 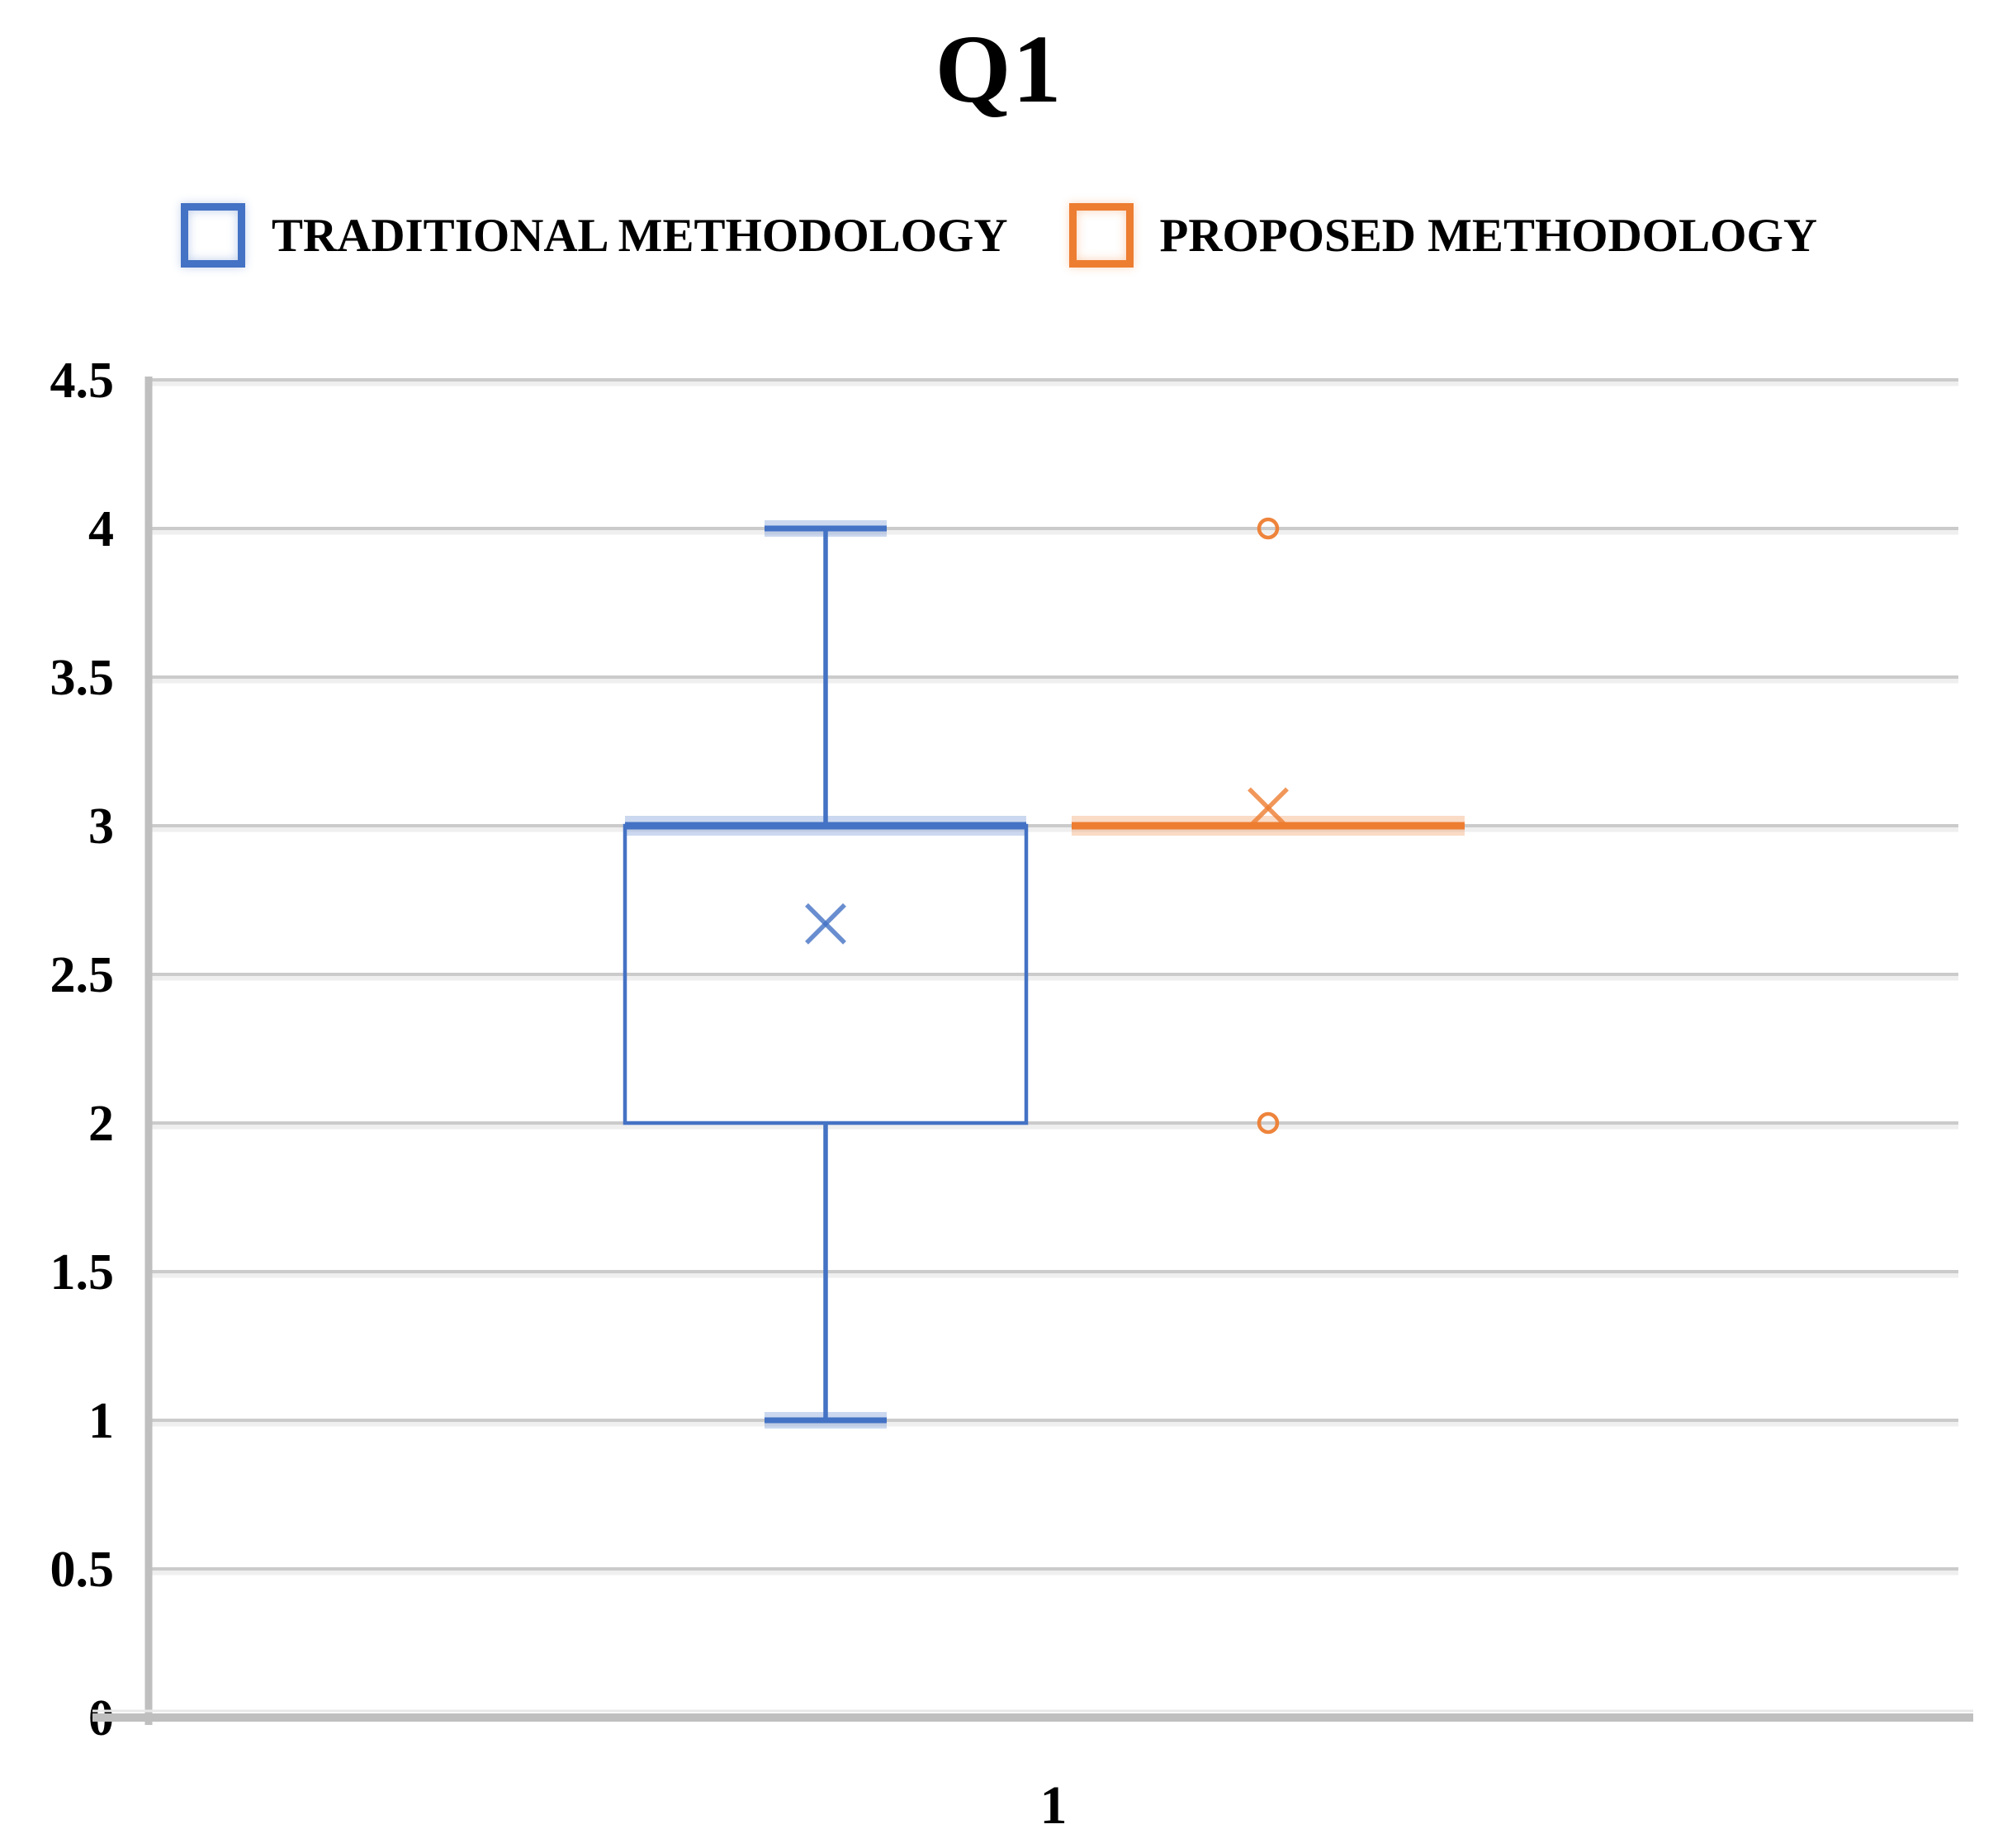 What do you see at coordinates (101, 529) in the screenshot?
I see `y-tick-label: 4` at bounding box center [101, 529].